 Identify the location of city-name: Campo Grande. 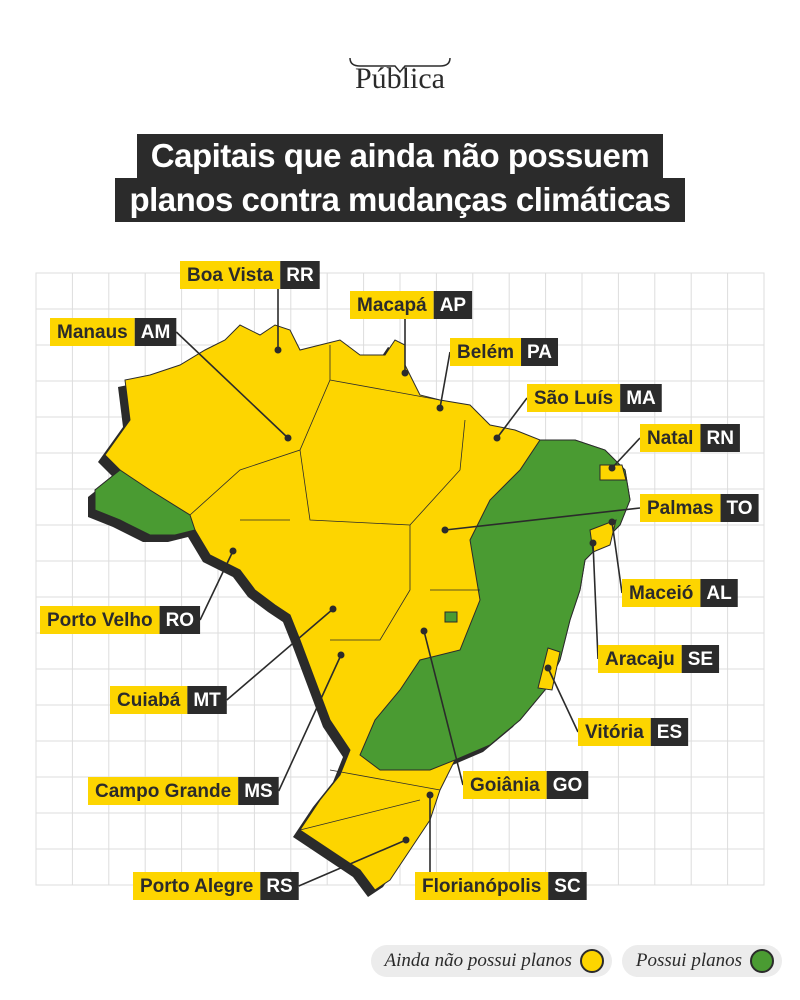
(163, 791).